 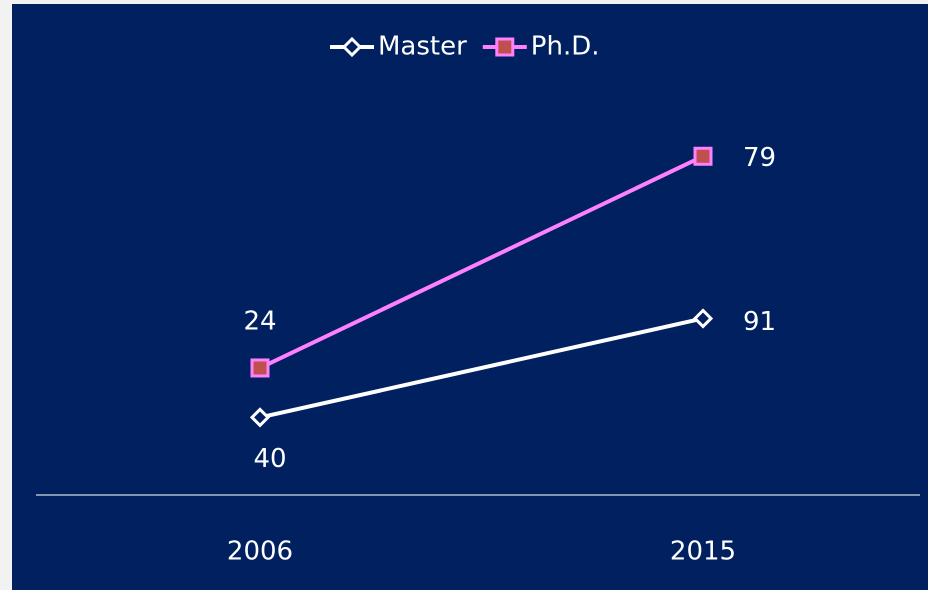 I want to click on x-tick-label: 2015, so click(x=703, y=552).